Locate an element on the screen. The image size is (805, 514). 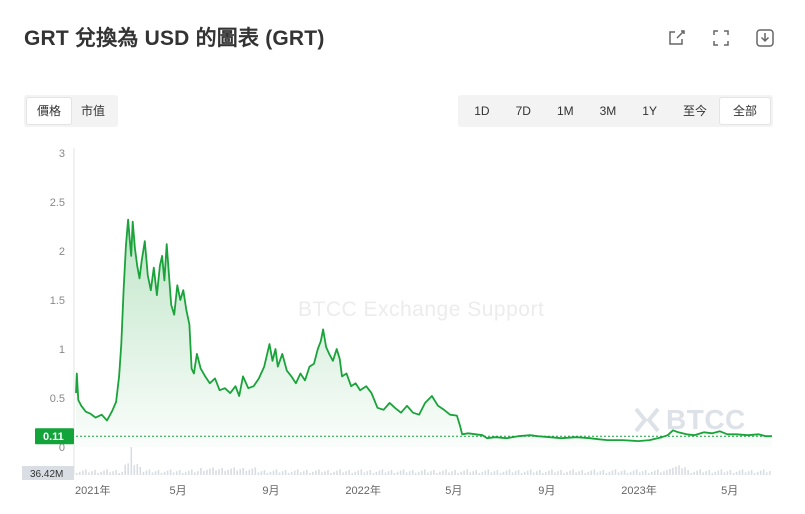
y-tick-label: 3 is located at coordinates (62, 154).